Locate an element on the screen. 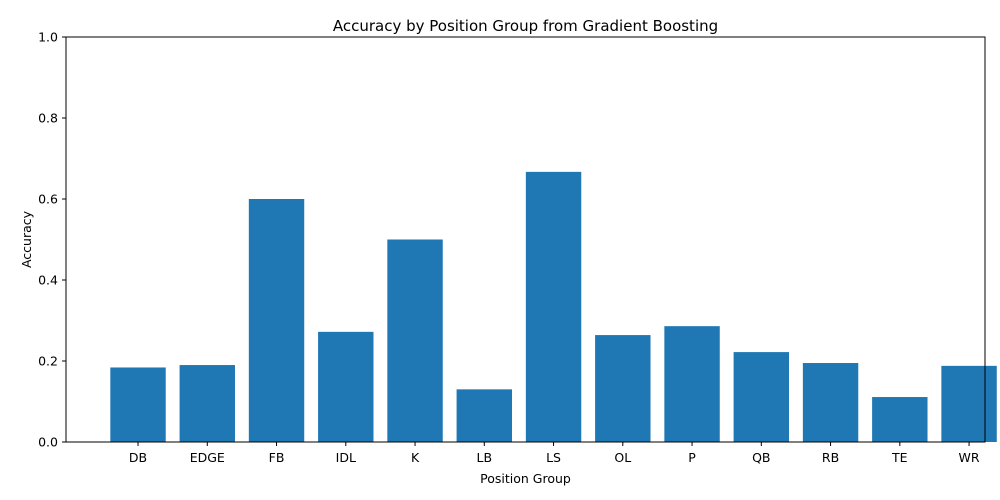 This screenshot has width=1000, height=500. y-tick-label: 0.8 is located at coordinates (48, 118).